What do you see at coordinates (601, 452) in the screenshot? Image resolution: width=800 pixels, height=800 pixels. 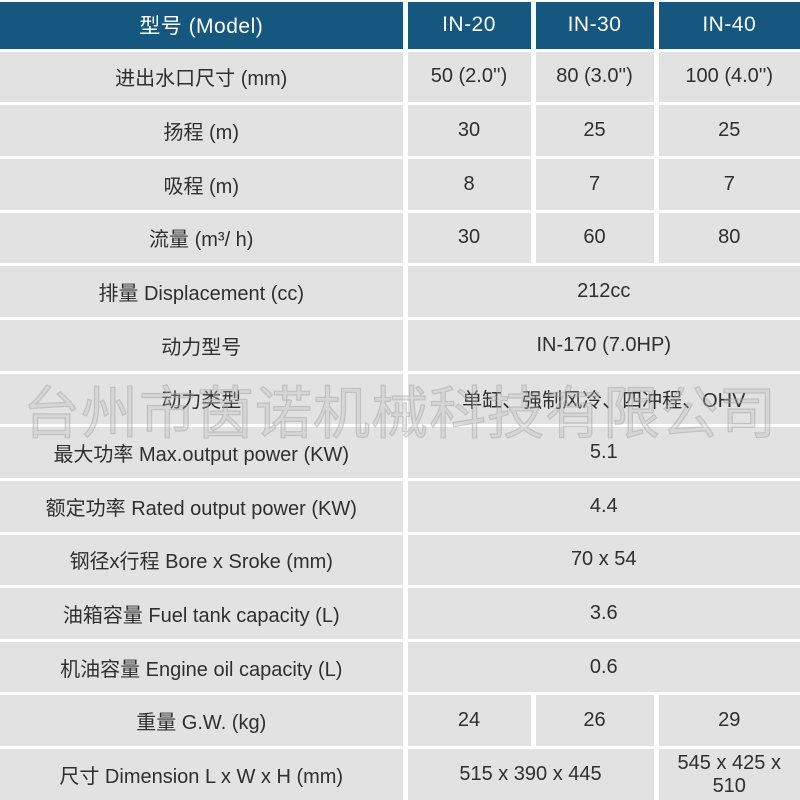 I see `spec-value-span: 5.1` at bounding box center [601, 452].